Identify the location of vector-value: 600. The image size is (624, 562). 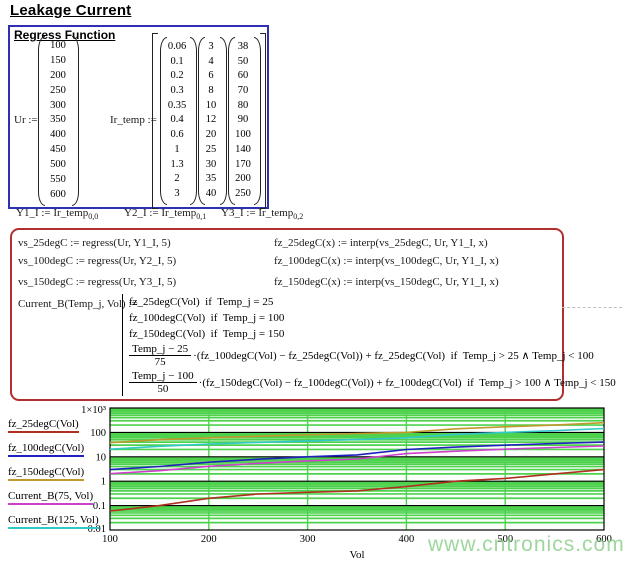
(58, 194).